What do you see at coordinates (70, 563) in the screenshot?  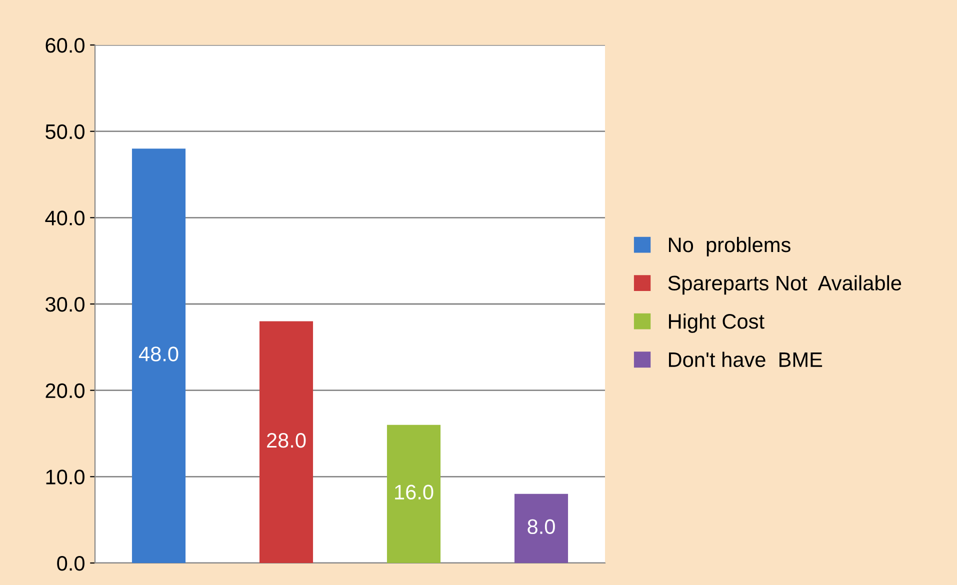 I see `y-tick-label: 0.0` at bounding box center [70, 563].